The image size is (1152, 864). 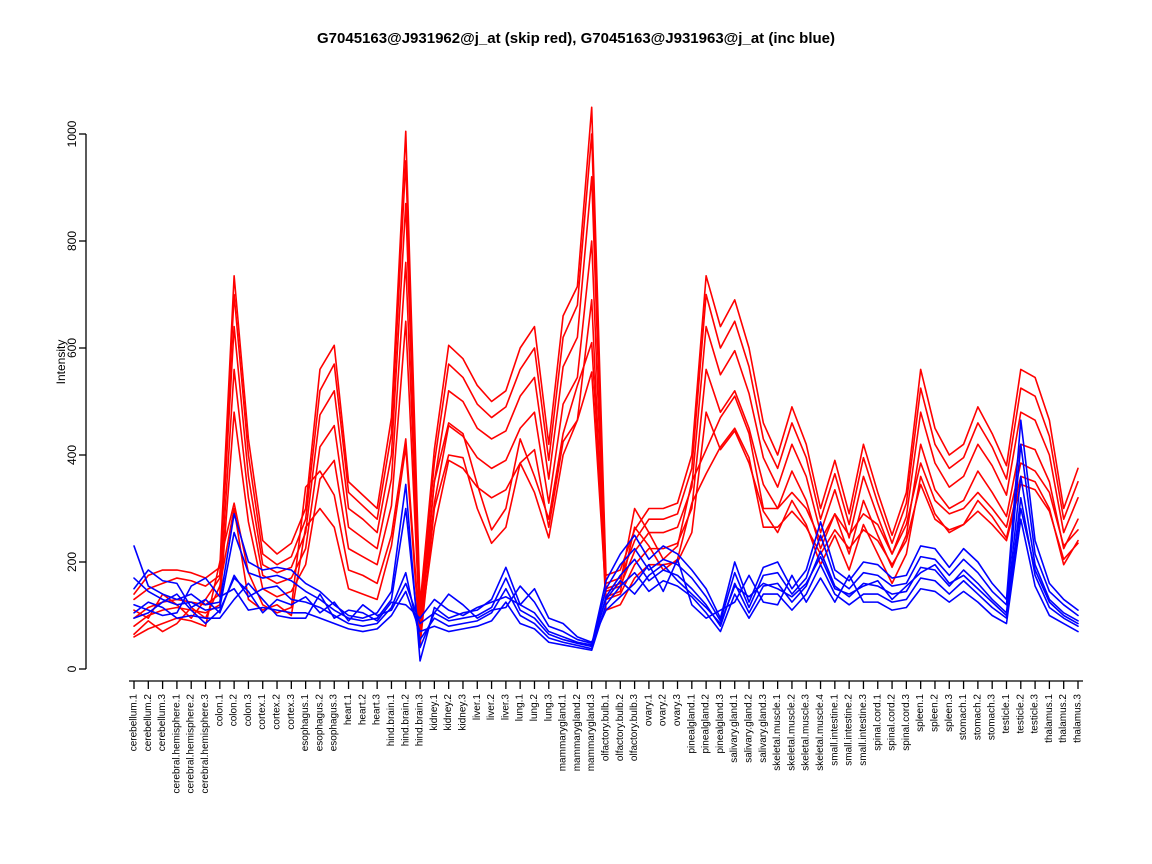 I want to click on x-tick-label: hind.brain.1, so click(x=391, y=720).